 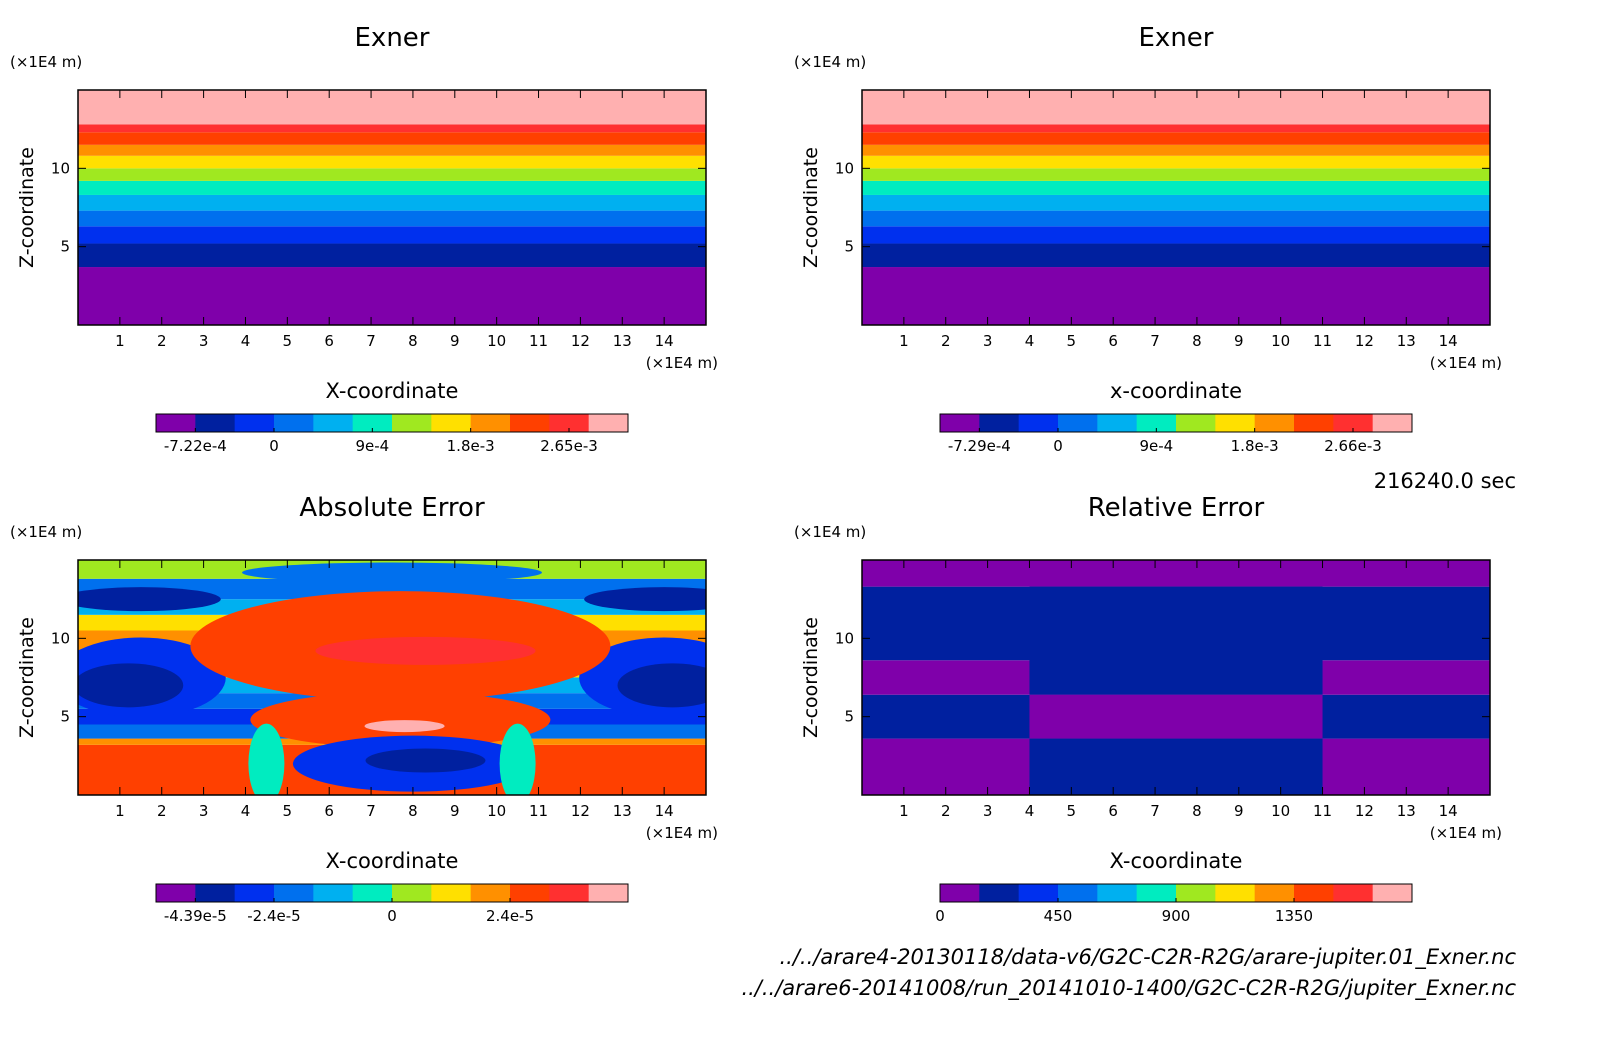 I want to click on colorbar: -4.39e-5 -2.4e-5 0 2.4e-5, so click(x=392, y=904).